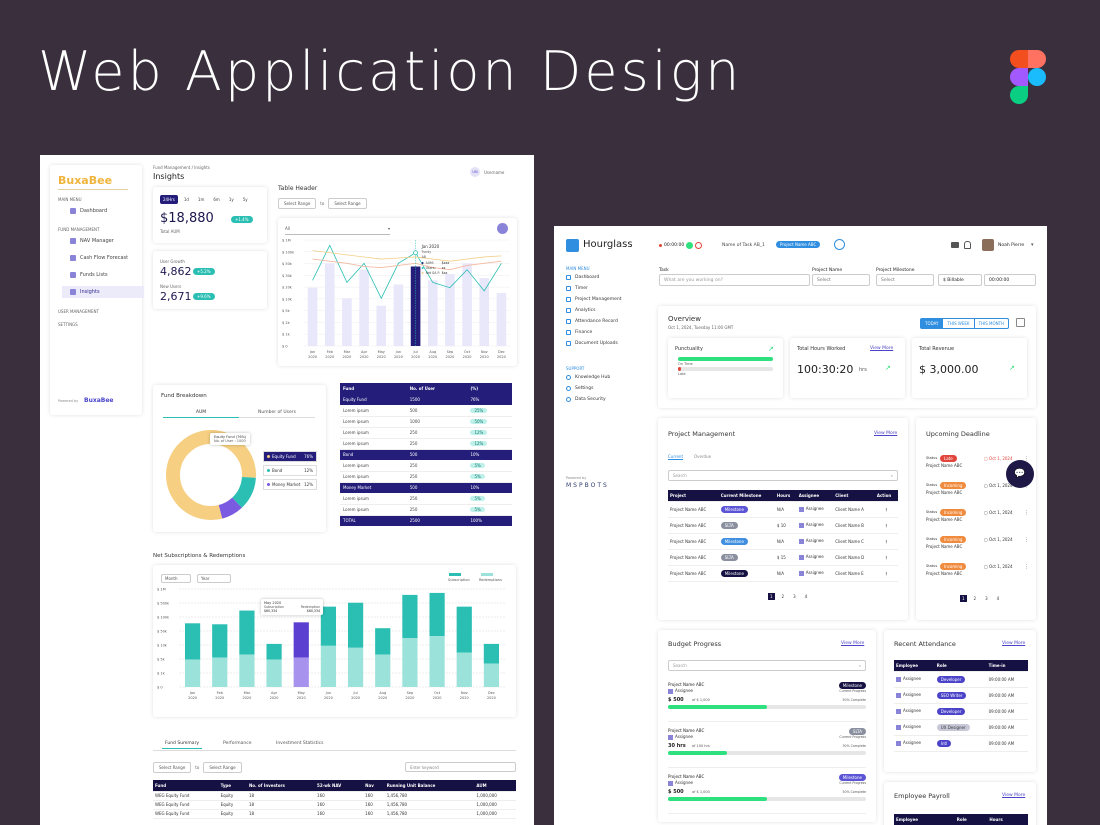 Image resolution: width=1100 pixels, height=825 pixels. I want to click on page-button: 2, so click(975, 598).